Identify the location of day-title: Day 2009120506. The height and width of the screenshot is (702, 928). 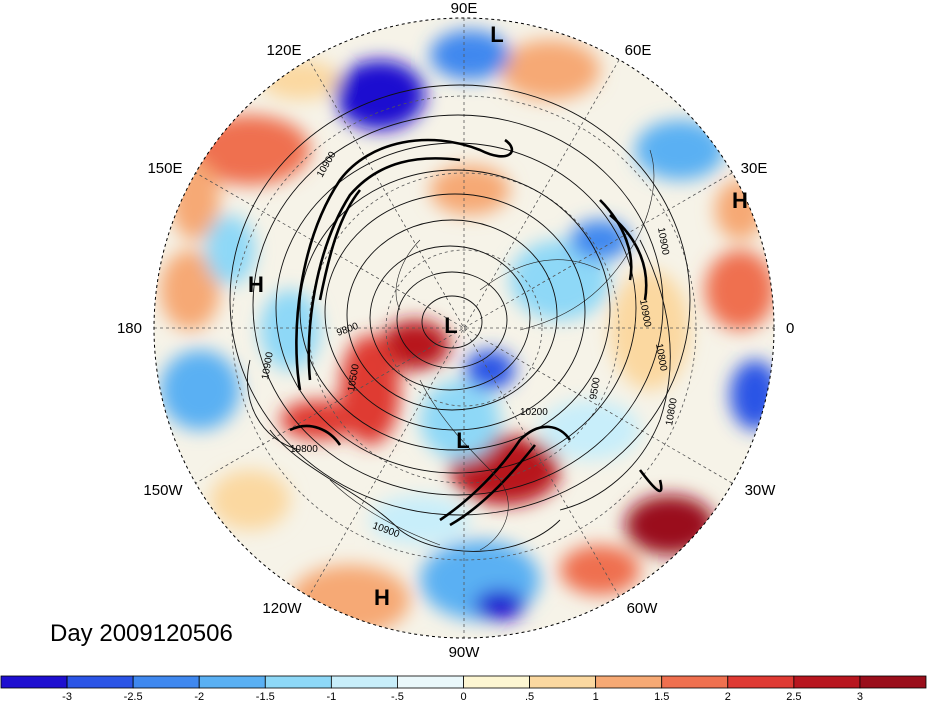
(141, 633).